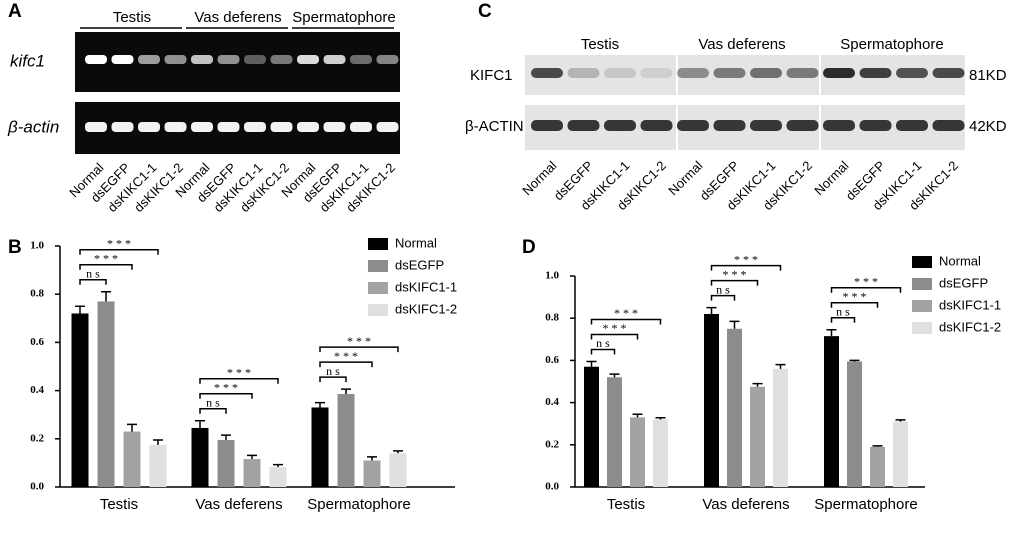 The image size is (1020, 537). I want to click on x-tick-label: Testis, so click(119, 504).